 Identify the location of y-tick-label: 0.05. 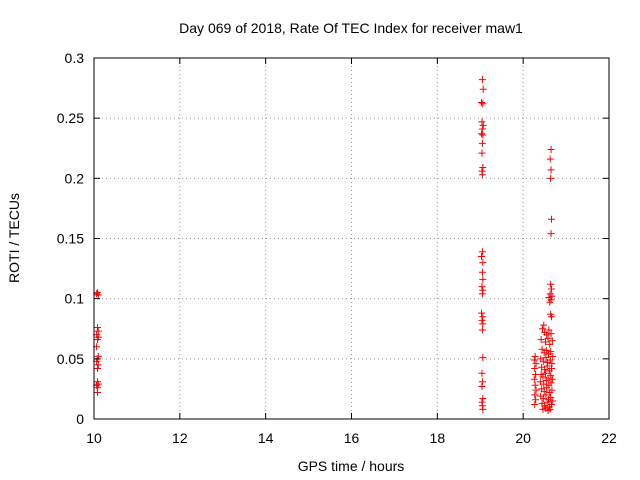
(70, 359).